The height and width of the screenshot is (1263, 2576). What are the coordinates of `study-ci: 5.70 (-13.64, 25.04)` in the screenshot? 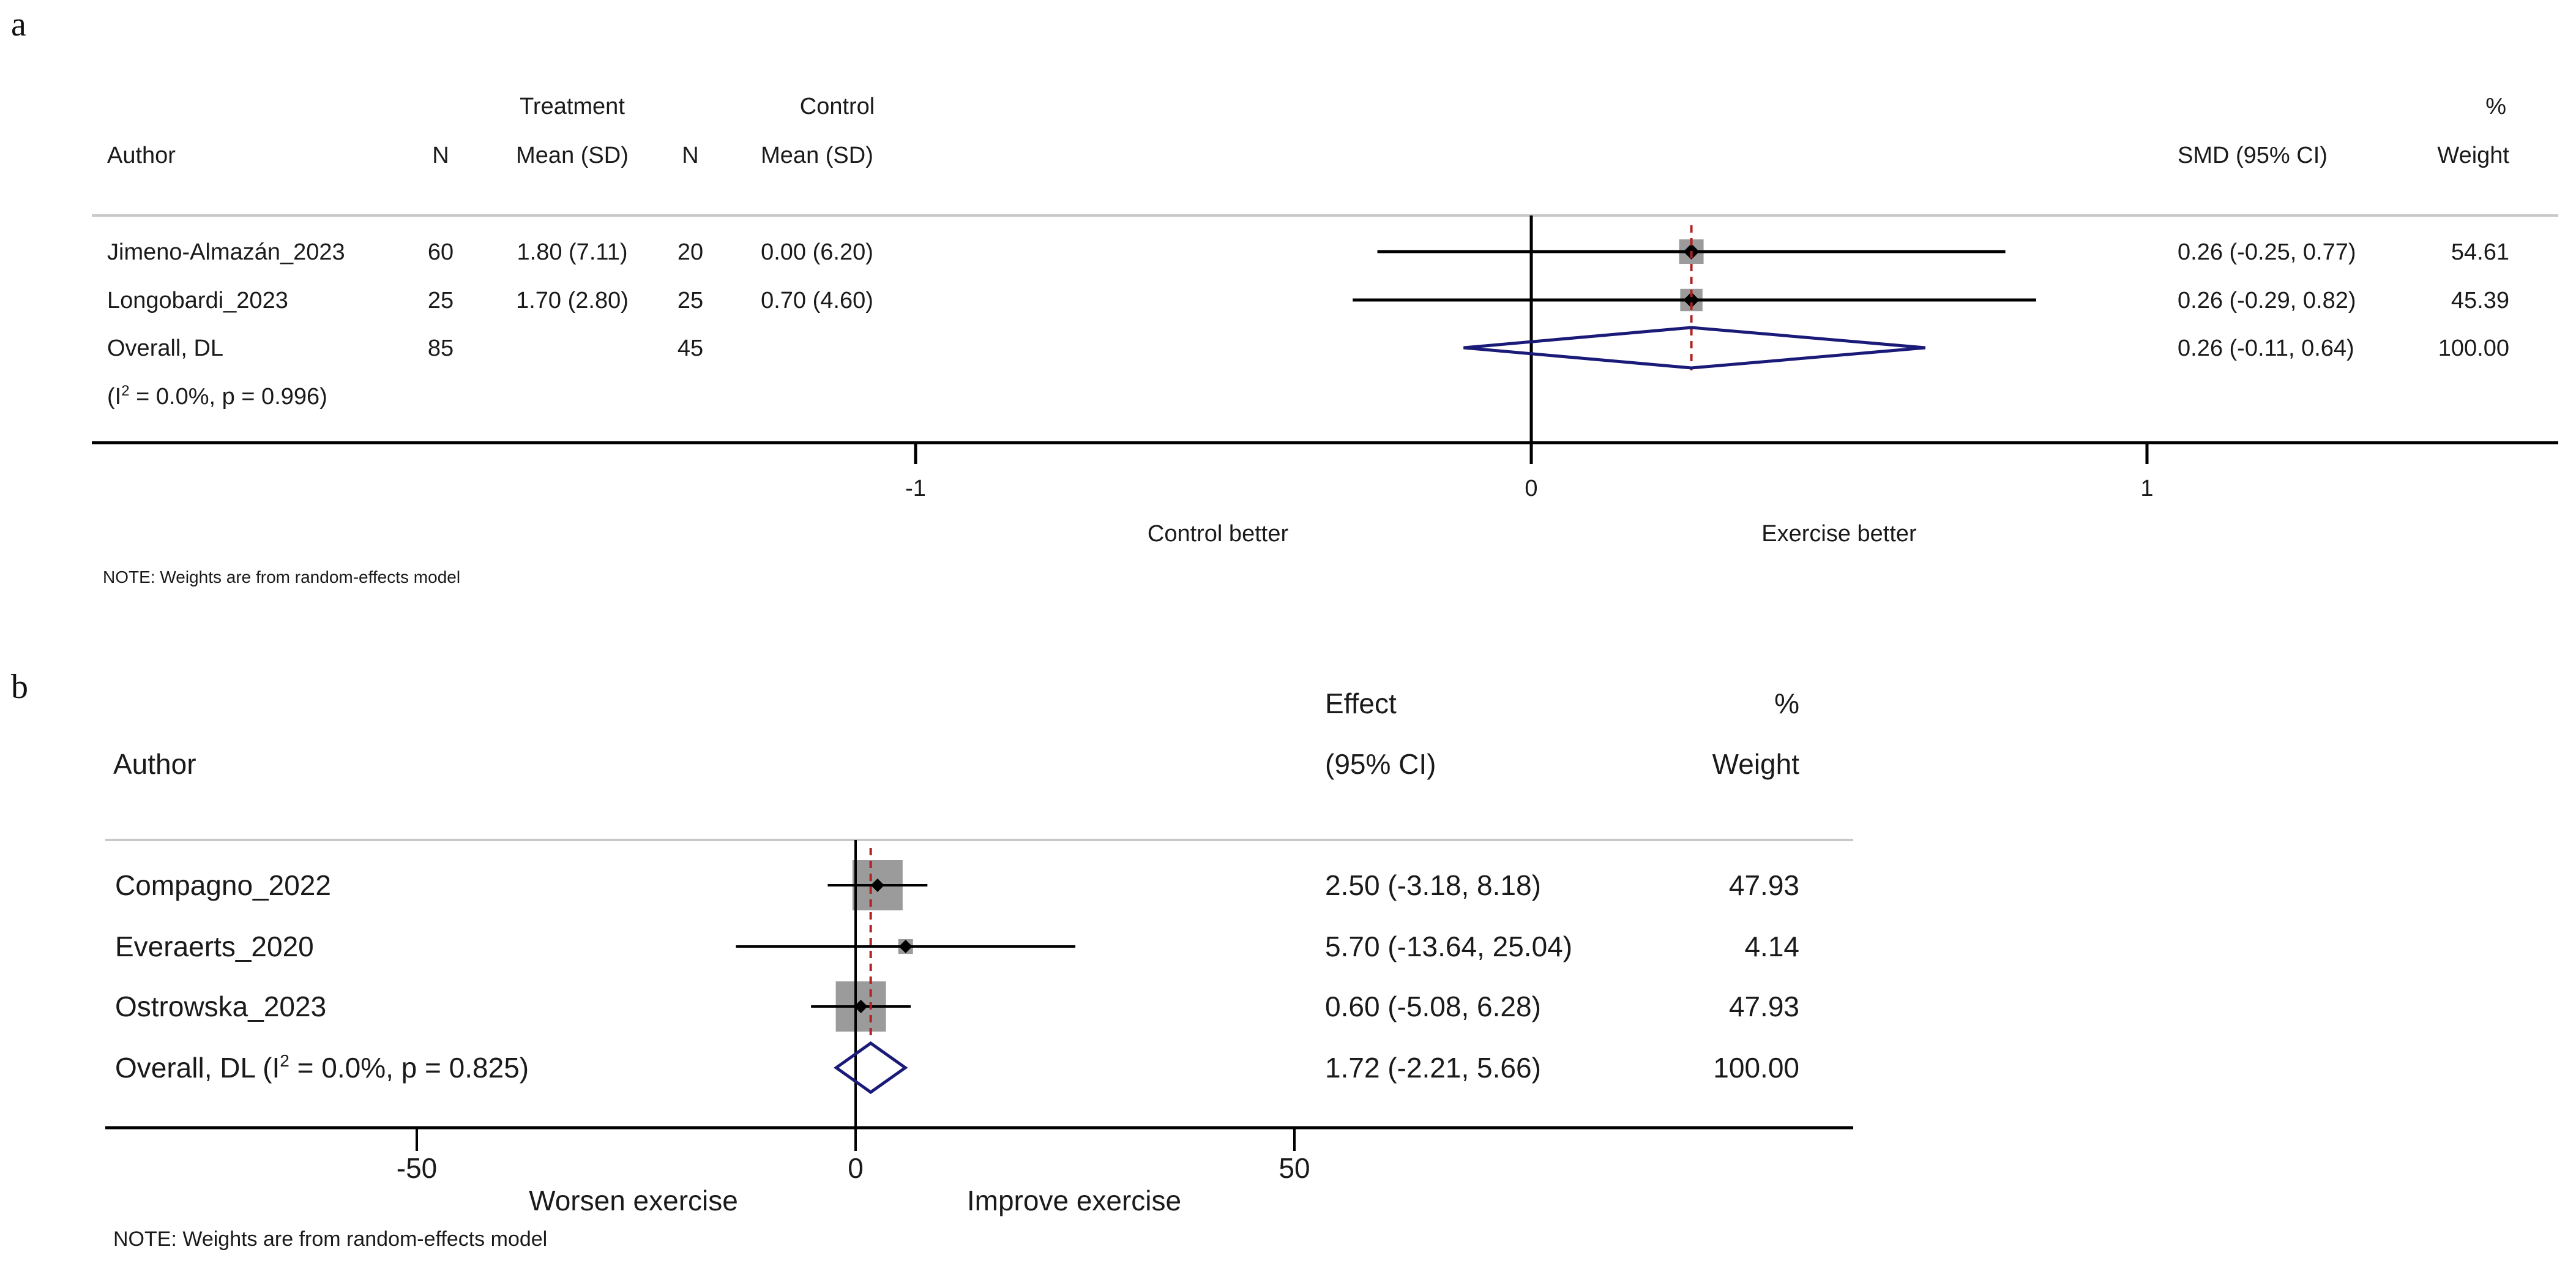 It's located at (1448, 947).